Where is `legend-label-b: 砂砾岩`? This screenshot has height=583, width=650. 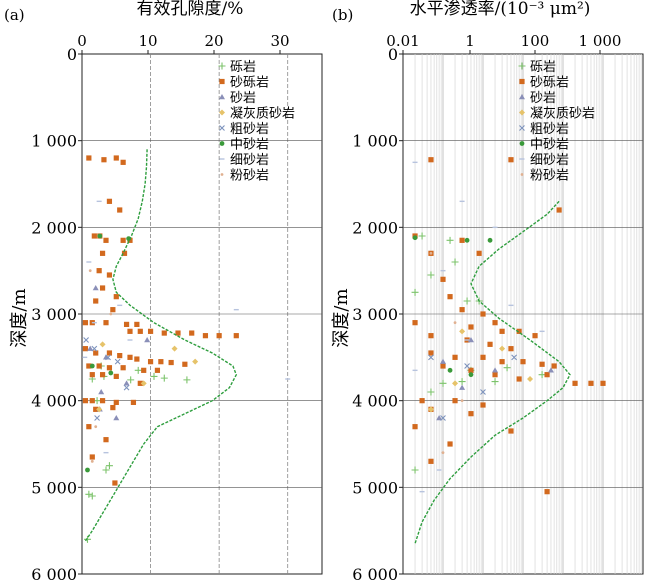 legend-label-b: 砂砾岩 is located at coordinates (549, 83).